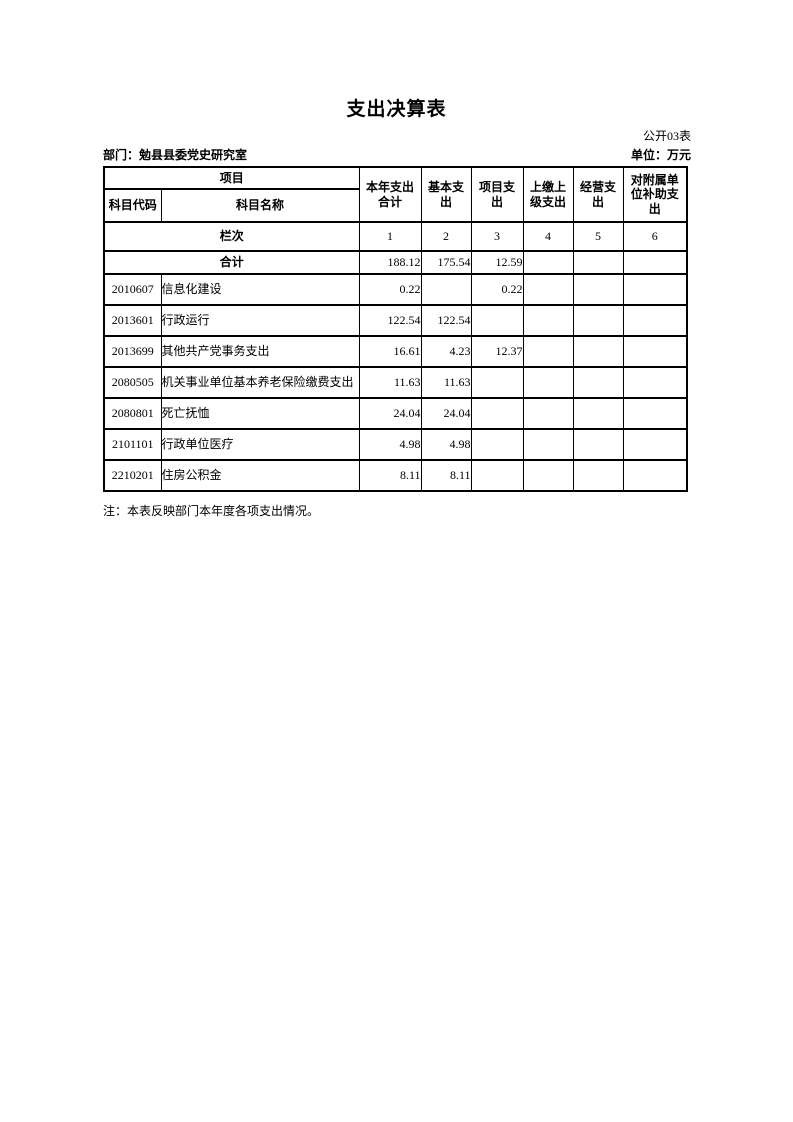  I want to click on total-label: 合计, so click(231, 262).